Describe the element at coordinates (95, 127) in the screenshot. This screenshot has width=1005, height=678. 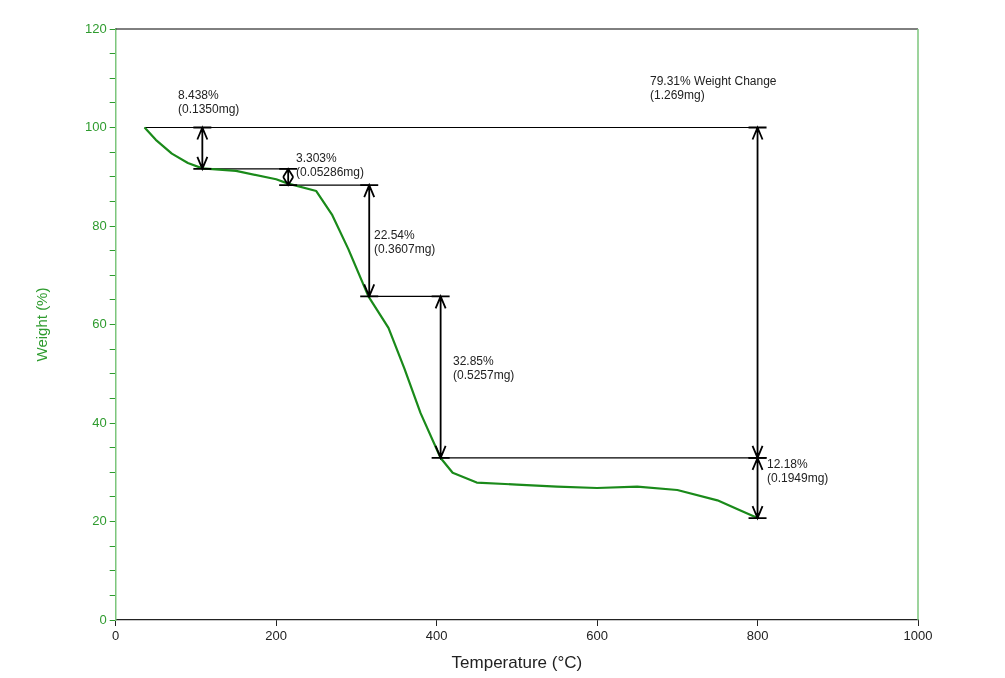
I see `y-tick-label: 100` at that location.